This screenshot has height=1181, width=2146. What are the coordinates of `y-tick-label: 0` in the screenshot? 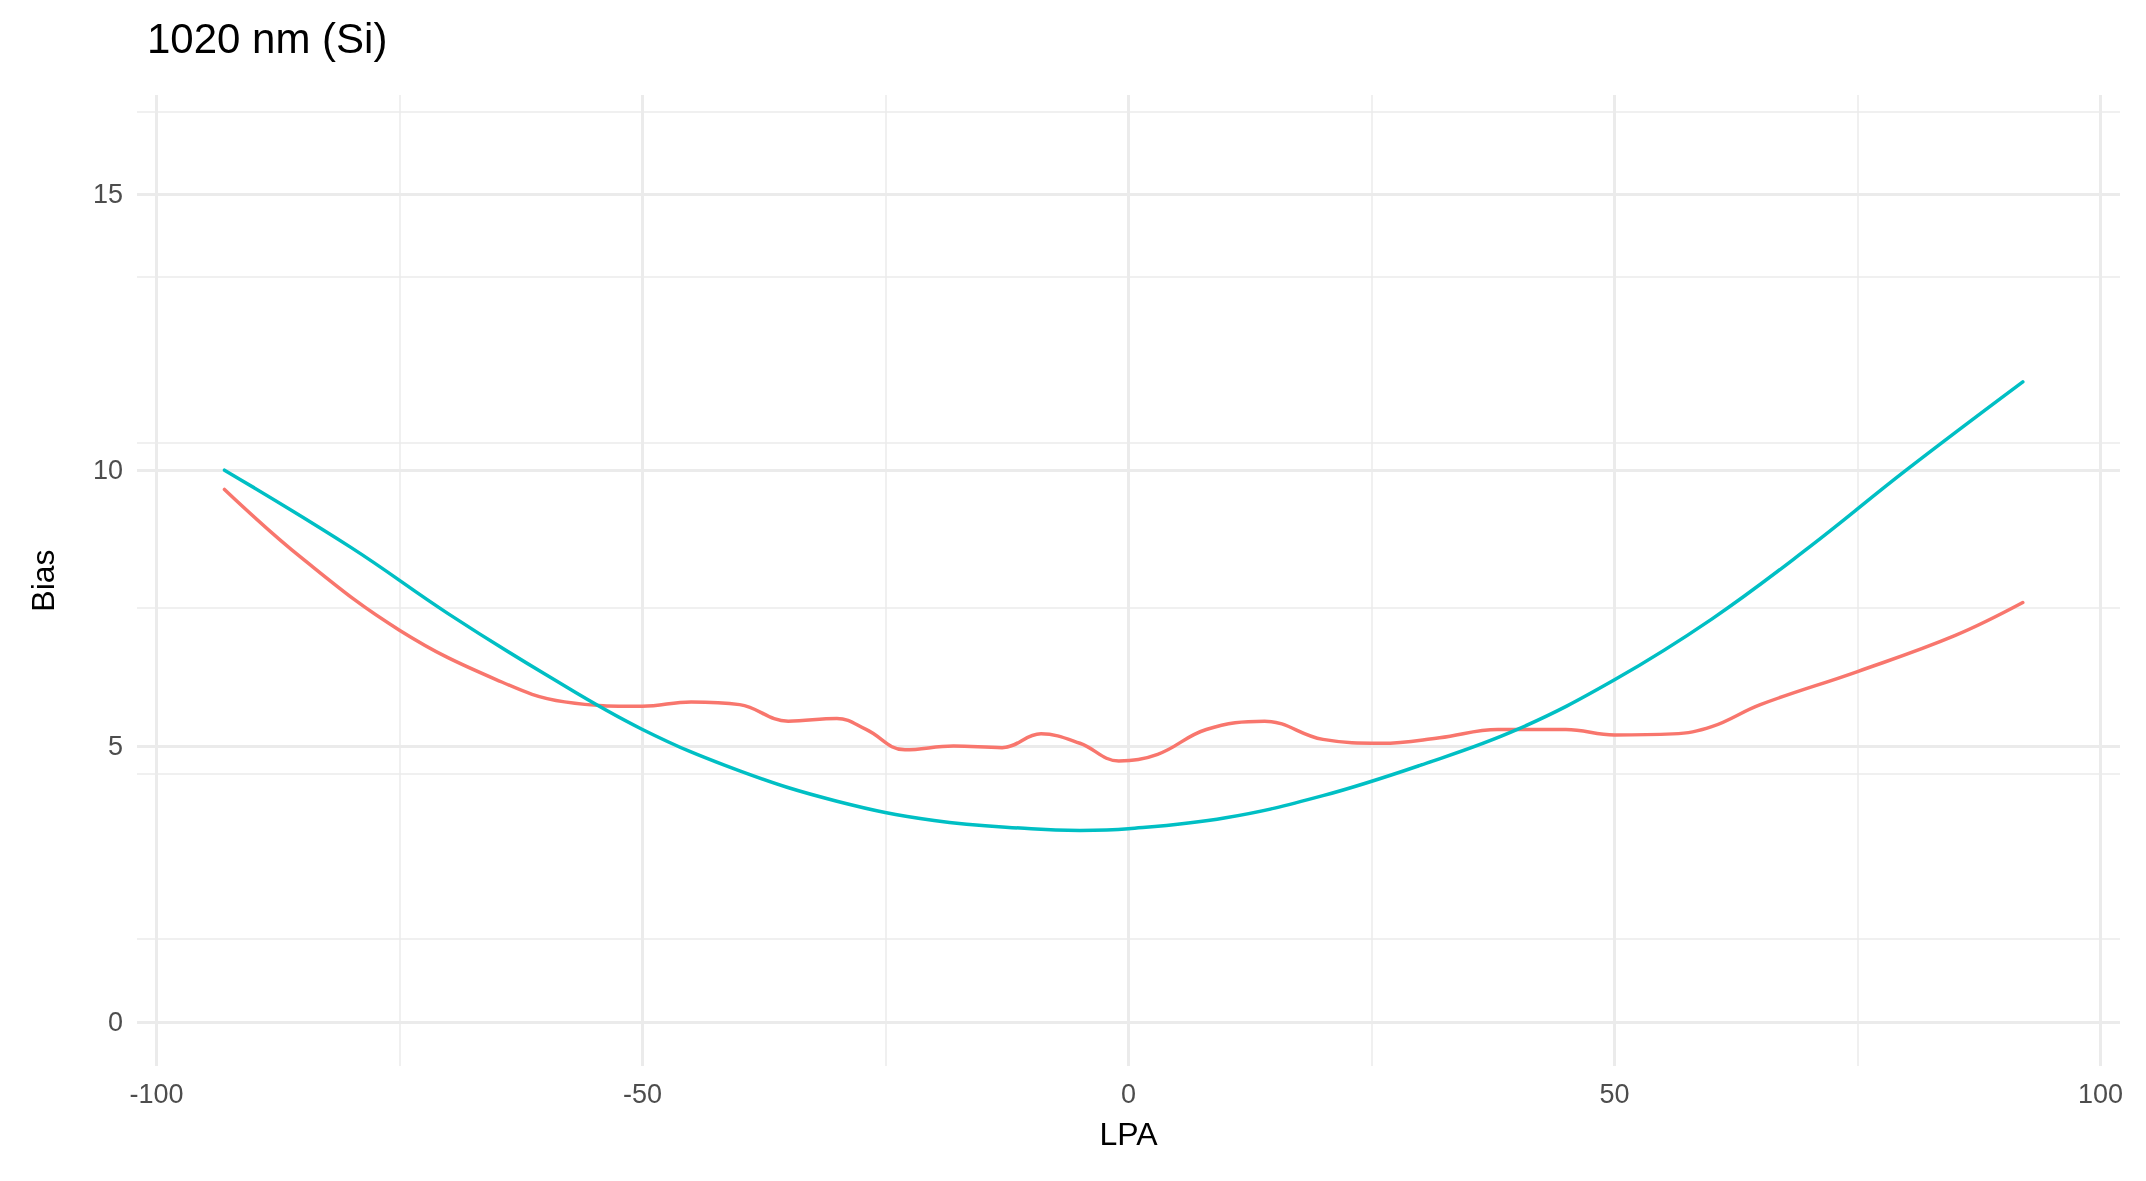 It's located at (115, 1021).